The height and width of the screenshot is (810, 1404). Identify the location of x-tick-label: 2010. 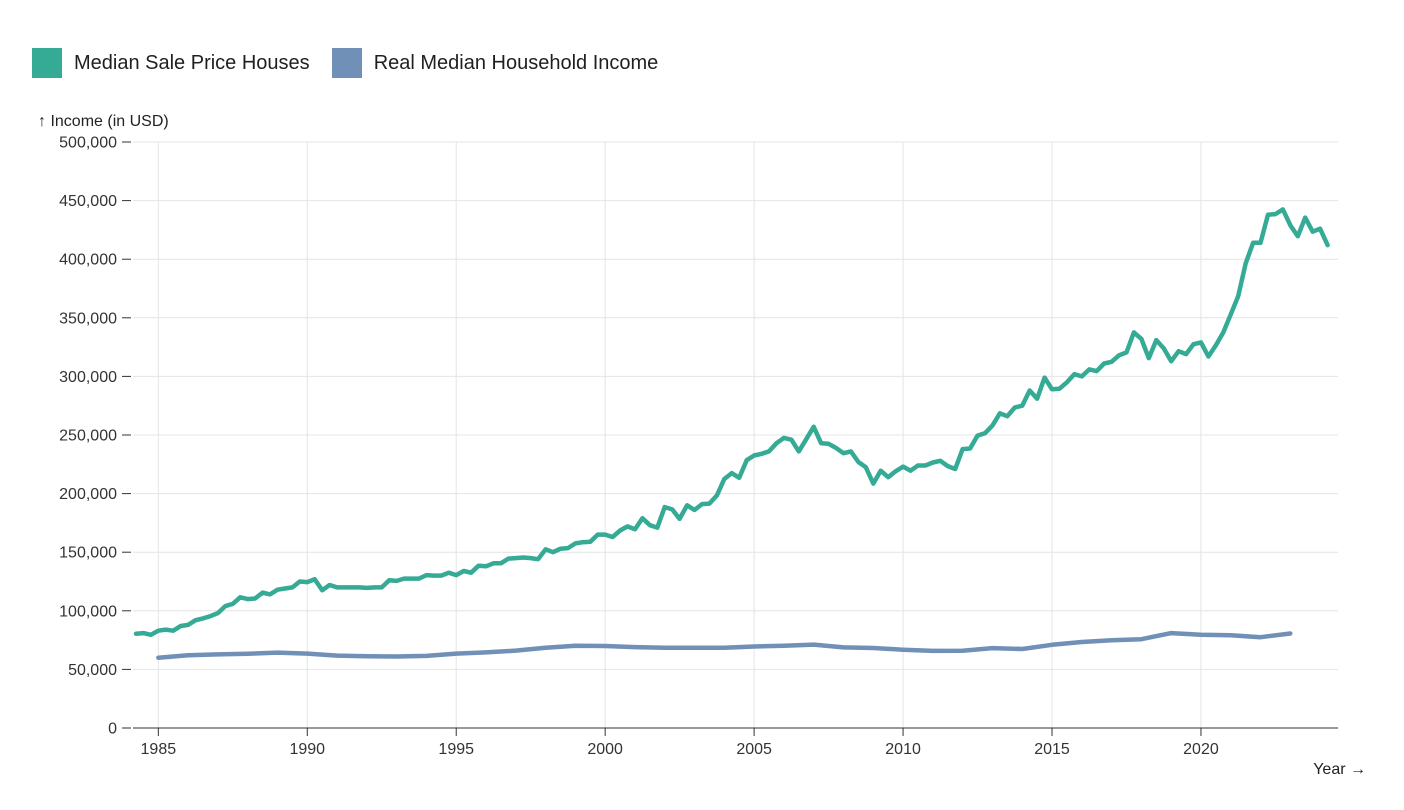
(903, 749).